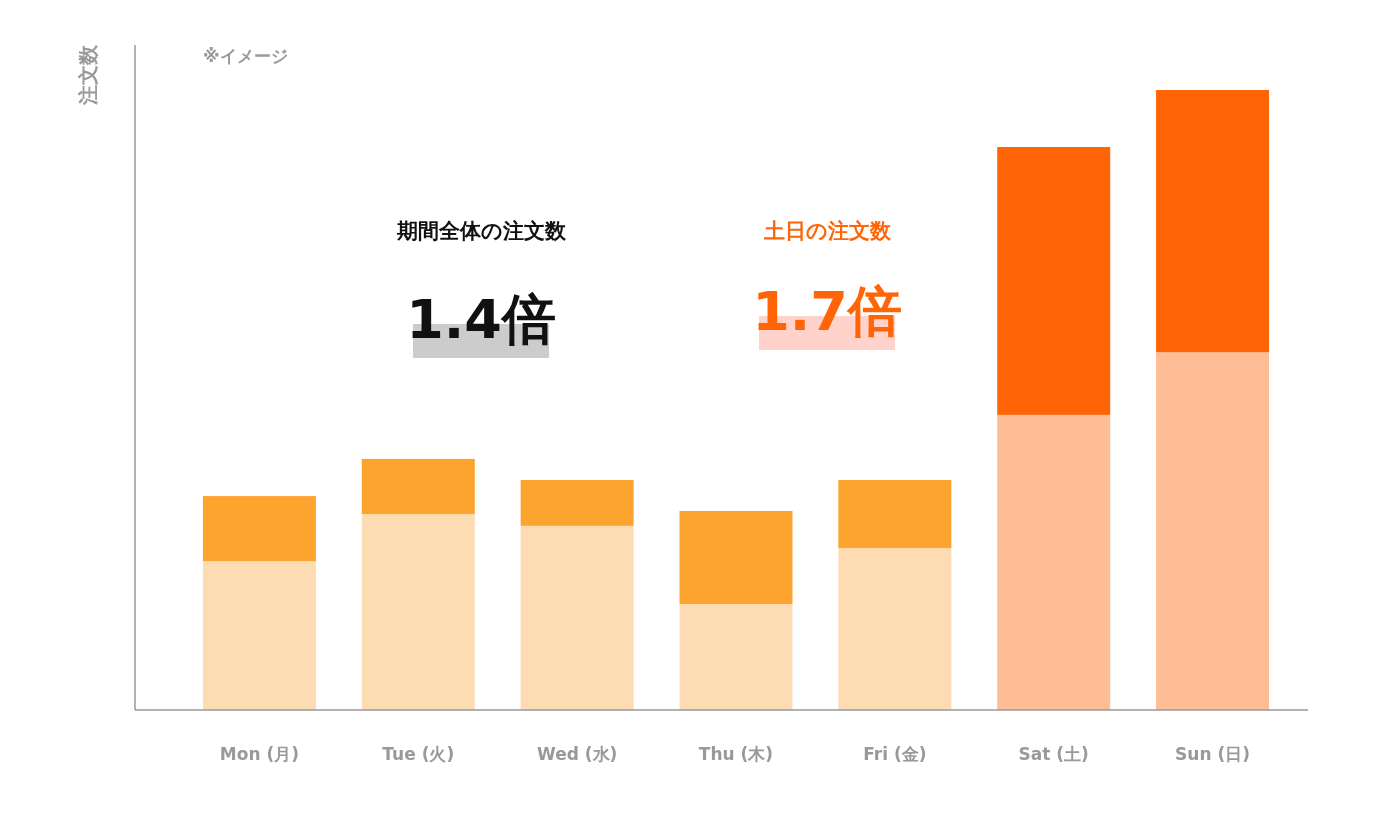 The image size is (1377, 818). Describe the element at coordinates (481, 319) in the screenshot. I see `annotation: 1.4倍` at that location.